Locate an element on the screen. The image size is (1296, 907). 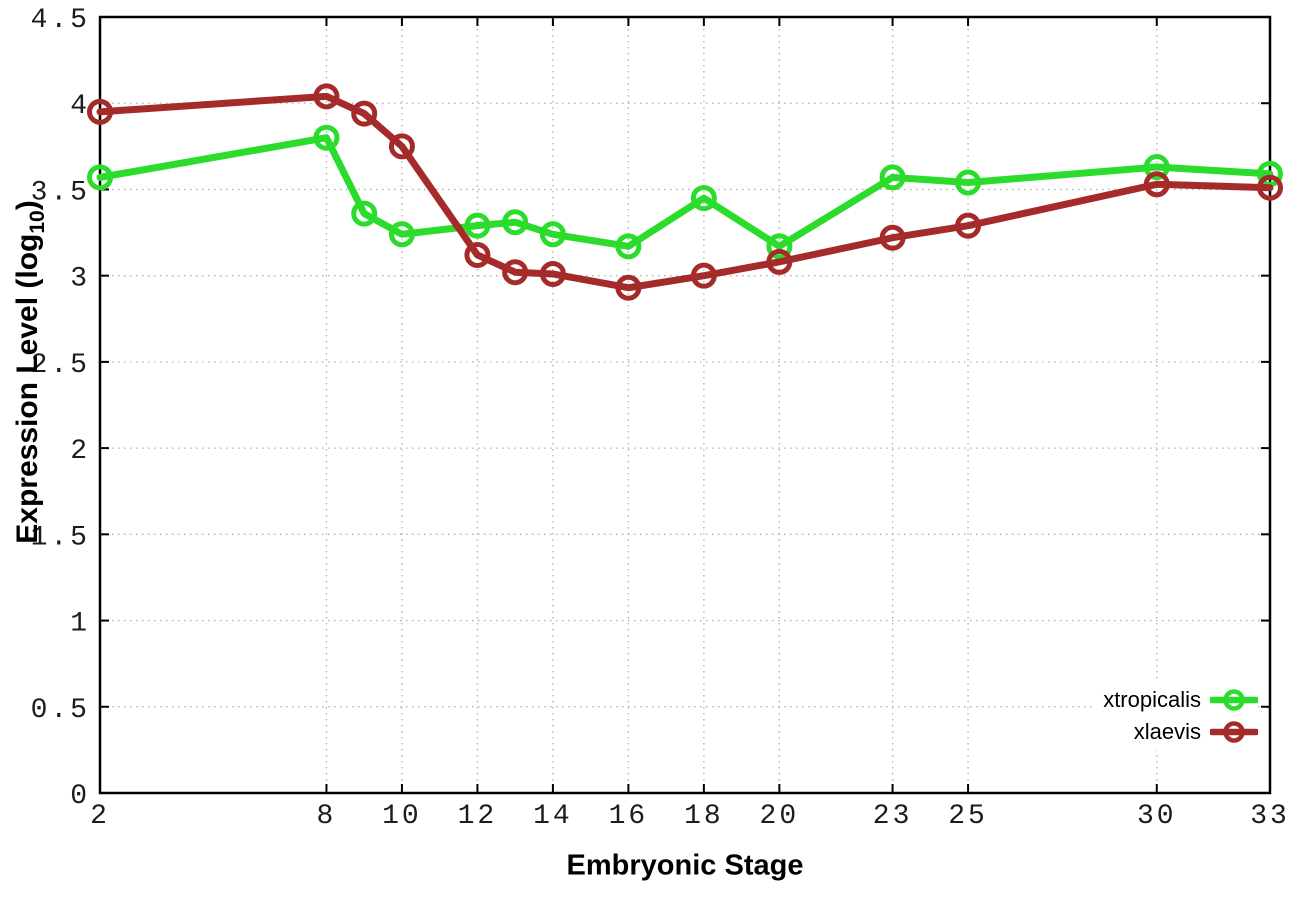
y-tick-label: 1 is located at coordinates (80, 624).